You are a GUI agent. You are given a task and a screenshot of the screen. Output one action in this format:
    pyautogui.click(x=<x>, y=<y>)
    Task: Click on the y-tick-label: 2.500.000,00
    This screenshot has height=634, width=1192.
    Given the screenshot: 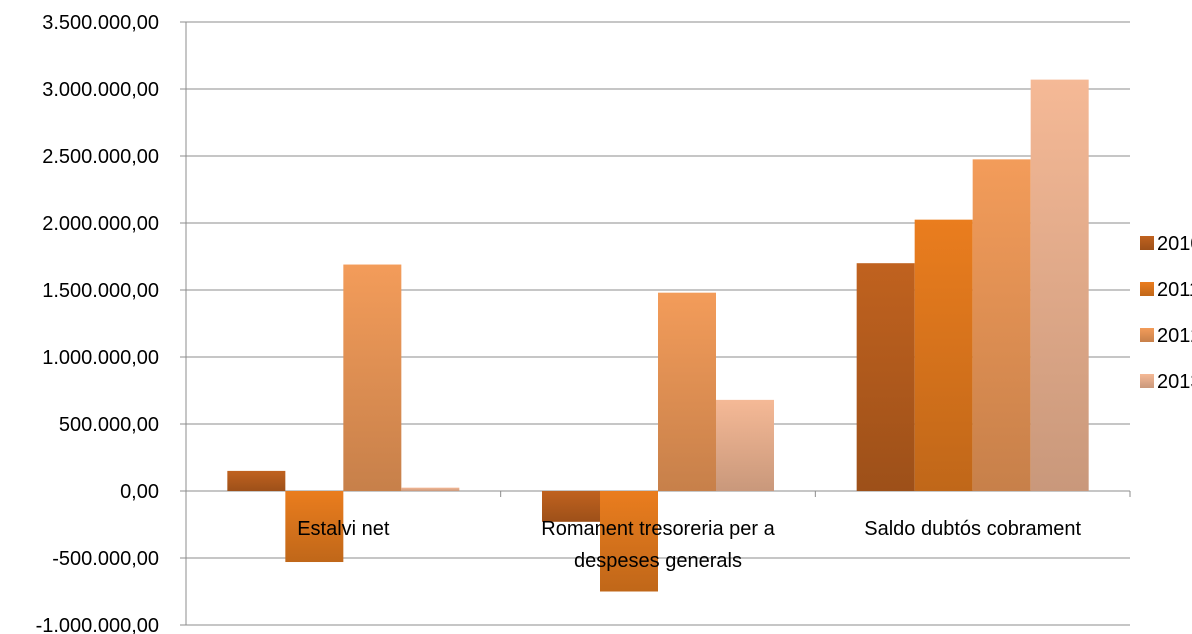 What is the action you would take?
    pyautogui.click(x=100, y=157)
    